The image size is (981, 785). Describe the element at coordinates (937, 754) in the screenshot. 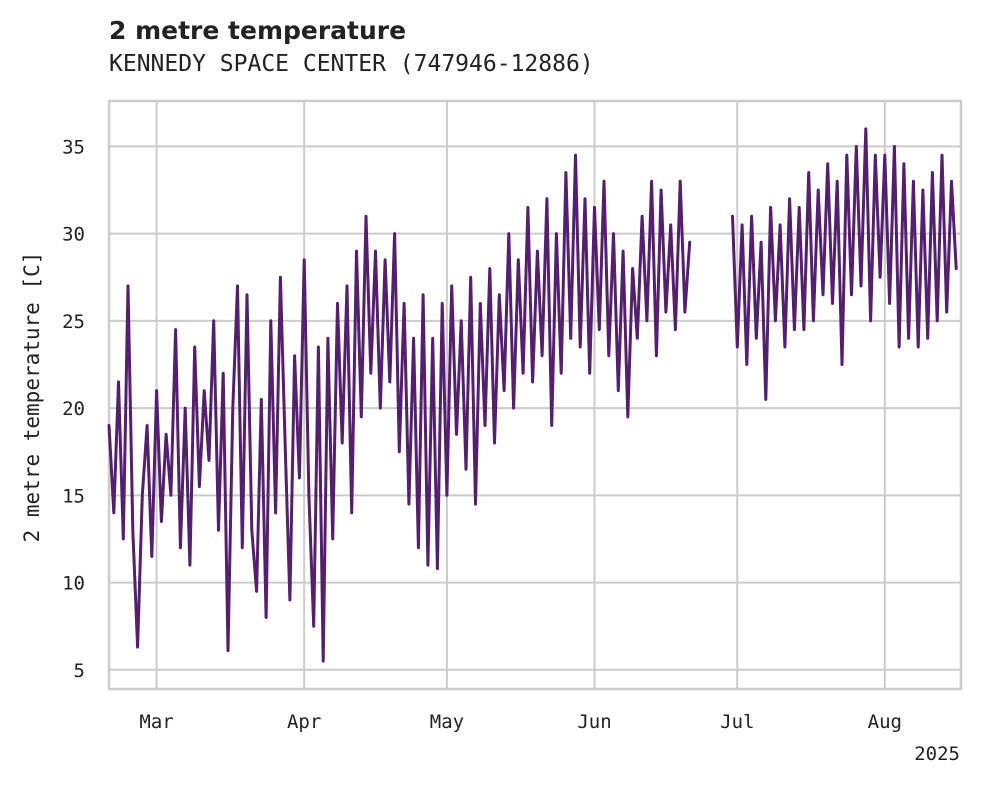

I see `x-offset-label: 2025` at that location.